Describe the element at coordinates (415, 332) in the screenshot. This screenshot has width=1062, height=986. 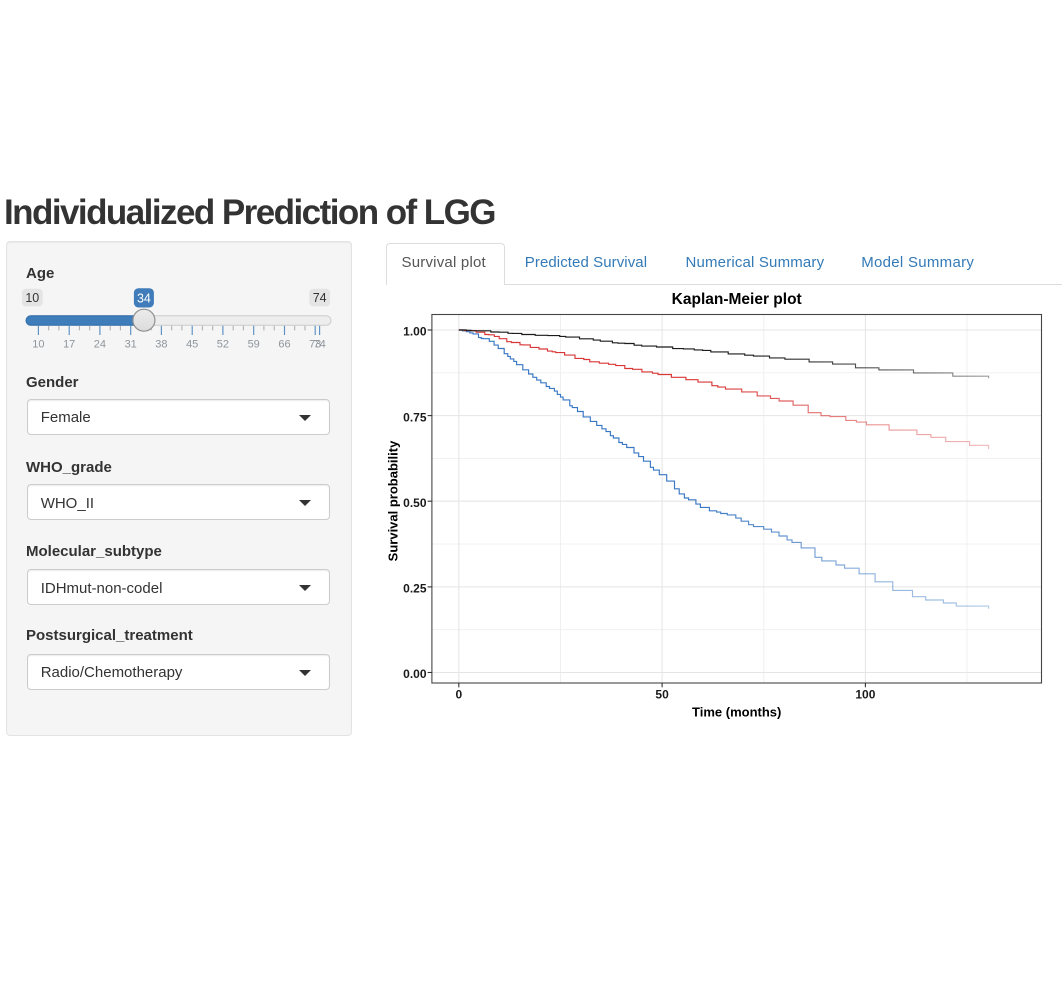
I see `svg-text: 1.00` at that location.